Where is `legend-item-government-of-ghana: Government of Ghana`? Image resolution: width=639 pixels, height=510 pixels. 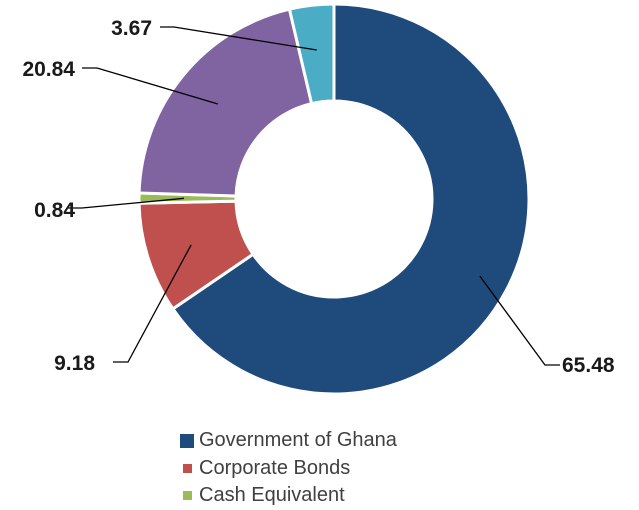 legend-item-government-of-ghana: Government of Ghana is located at coordinates (288, 441).